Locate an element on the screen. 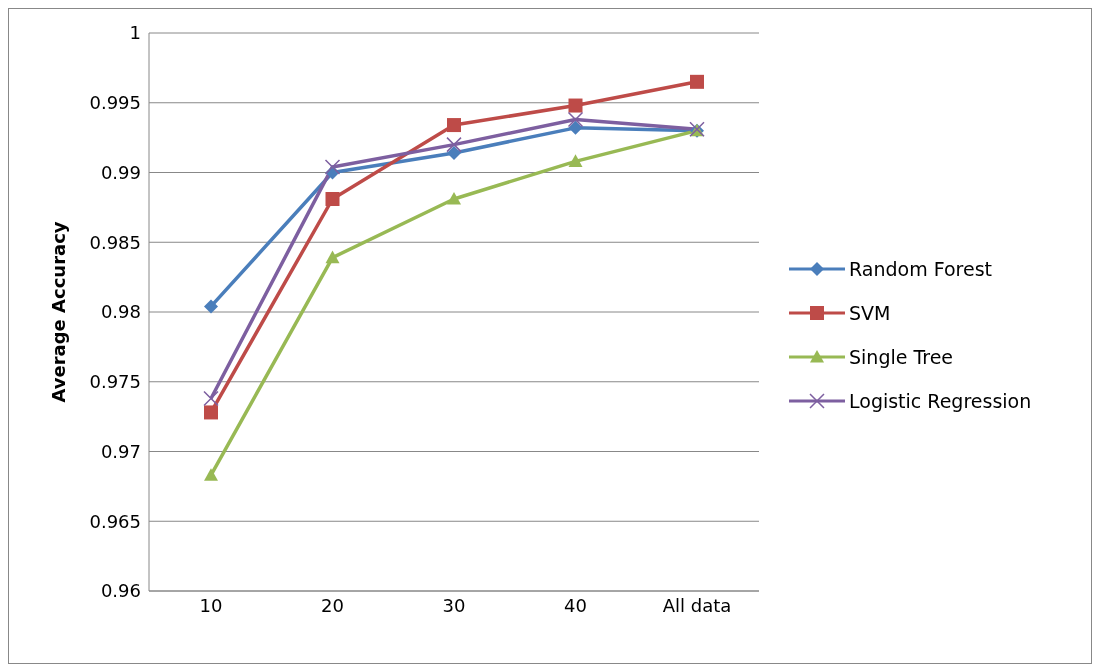 This screenshot has height=672, width=1101. y-tick-label: 0.99 is located at coordinates (120, 172).